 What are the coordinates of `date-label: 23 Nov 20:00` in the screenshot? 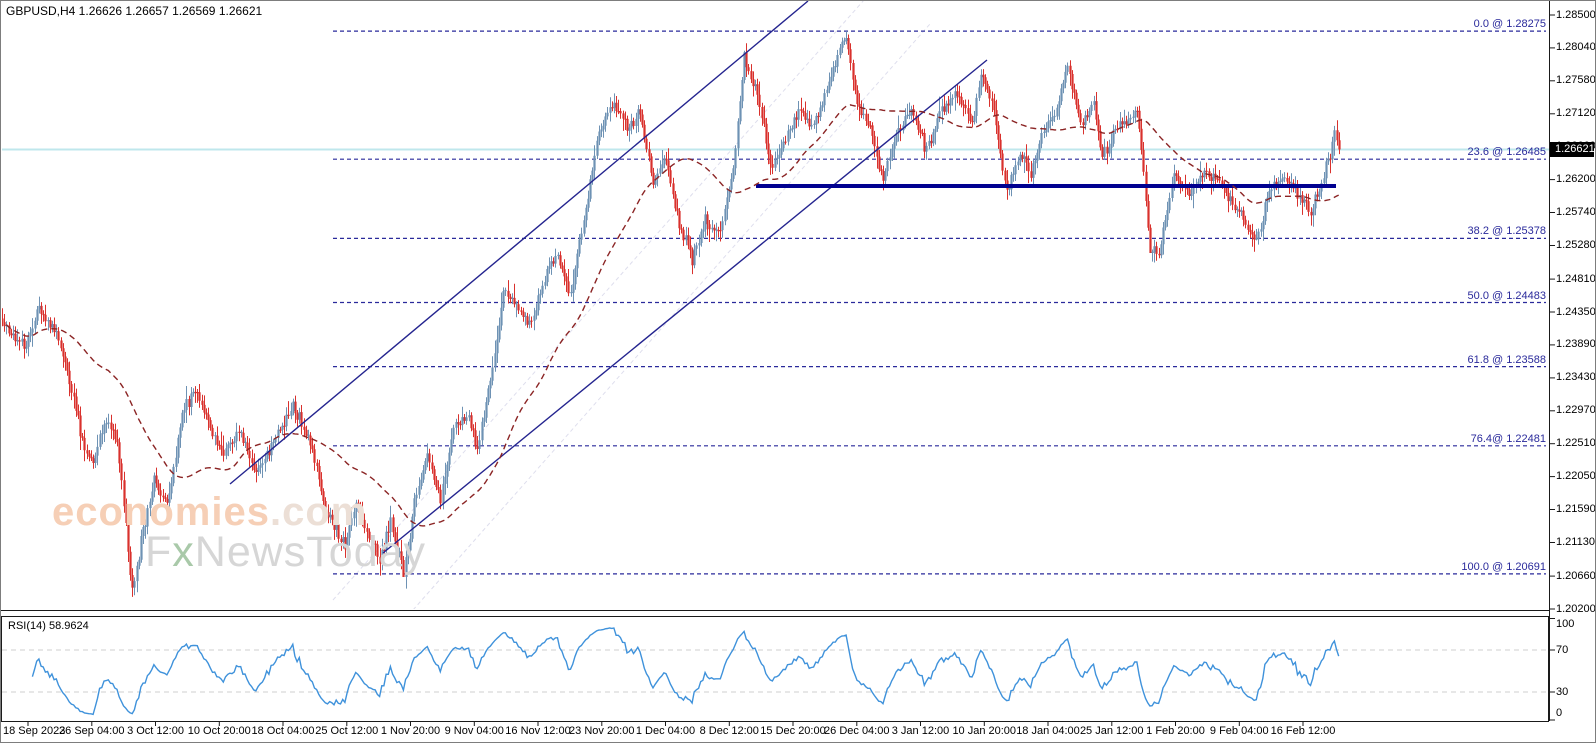 It's located at (602, 731).